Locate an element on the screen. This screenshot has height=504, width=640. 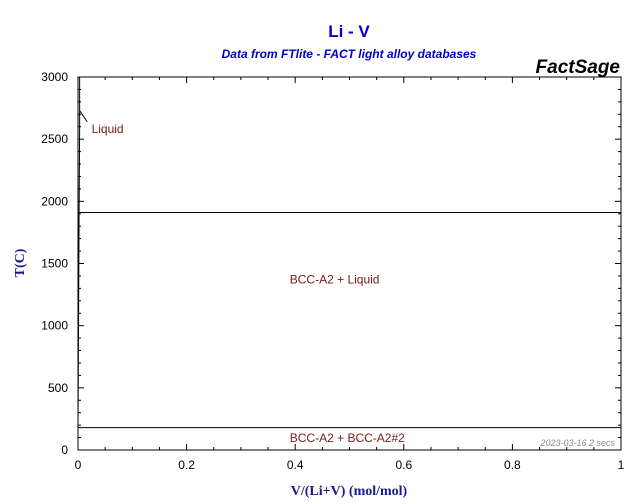
y-tick-labels: 0 500 1000 1500 2000 2500 3000 is located at coordinates (54, 263).